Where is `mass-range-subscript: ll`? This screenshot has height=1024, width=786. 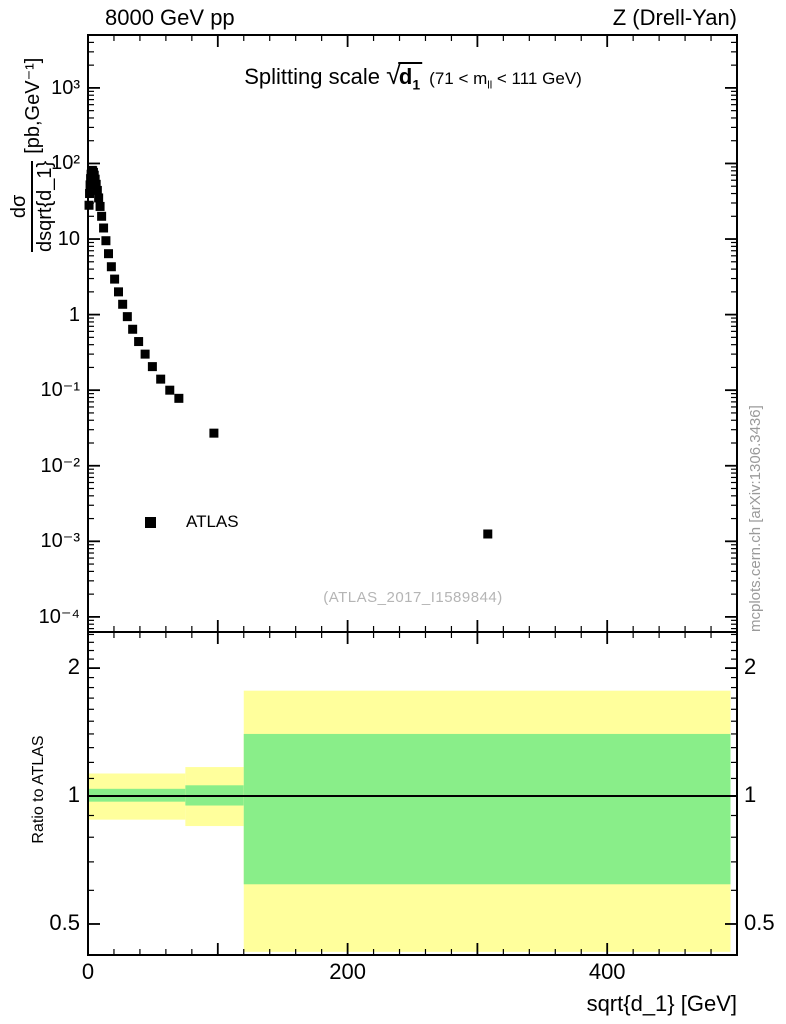
mass-range-subscript: ll is located at coordinates (490, 85).